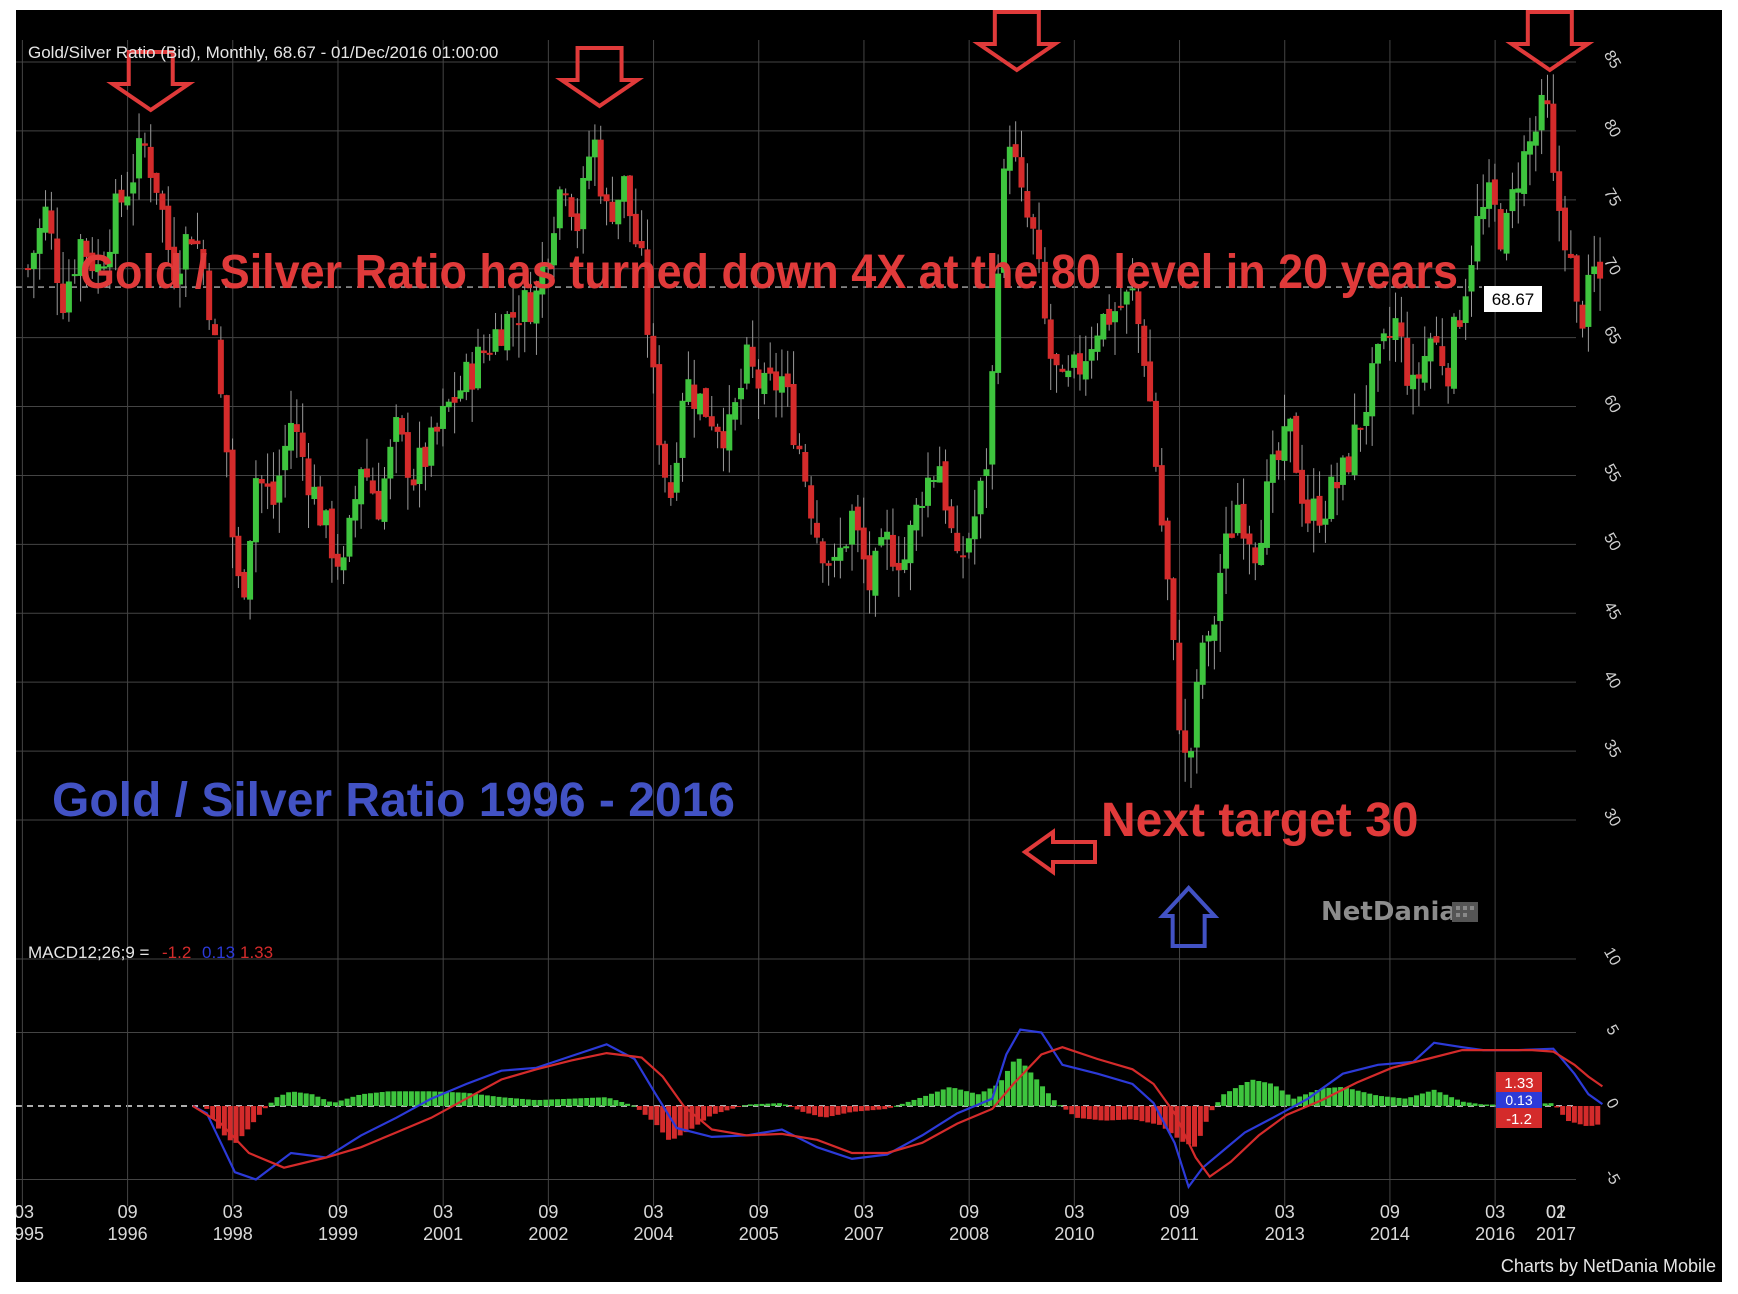 The image size is (1738, 1294). What do you see at coordinates (443, 1234) in the screenshot?
I see `x-tick-year: 2001` at bounding box center [443, 1234].